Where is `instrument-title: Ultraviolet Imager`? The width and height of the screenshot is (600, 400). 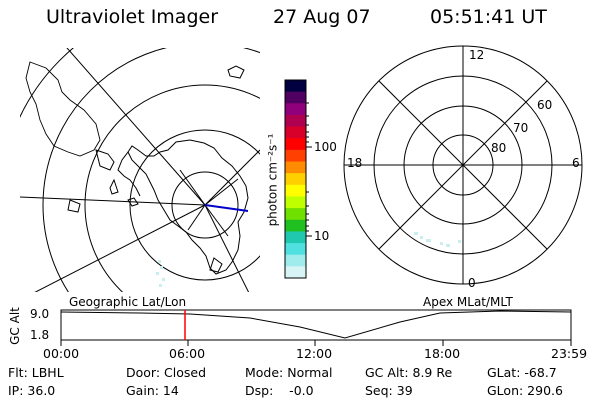 instrument-title: Ultraviolet Imager is located at coordinates (132, 17).